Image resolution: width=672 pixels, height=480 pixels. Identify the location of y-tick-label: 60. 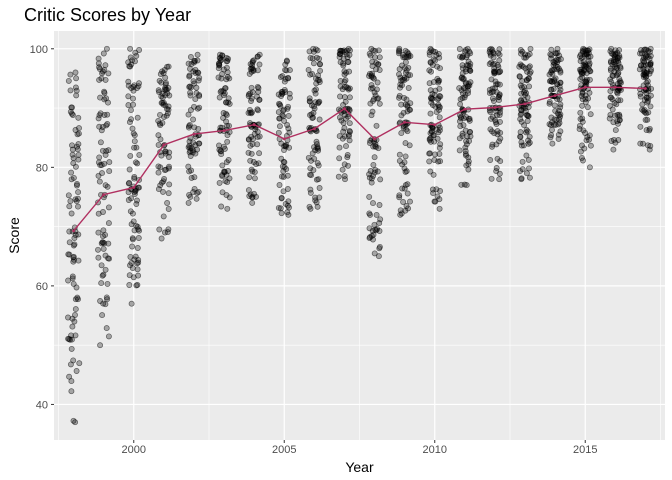
(42, 287).